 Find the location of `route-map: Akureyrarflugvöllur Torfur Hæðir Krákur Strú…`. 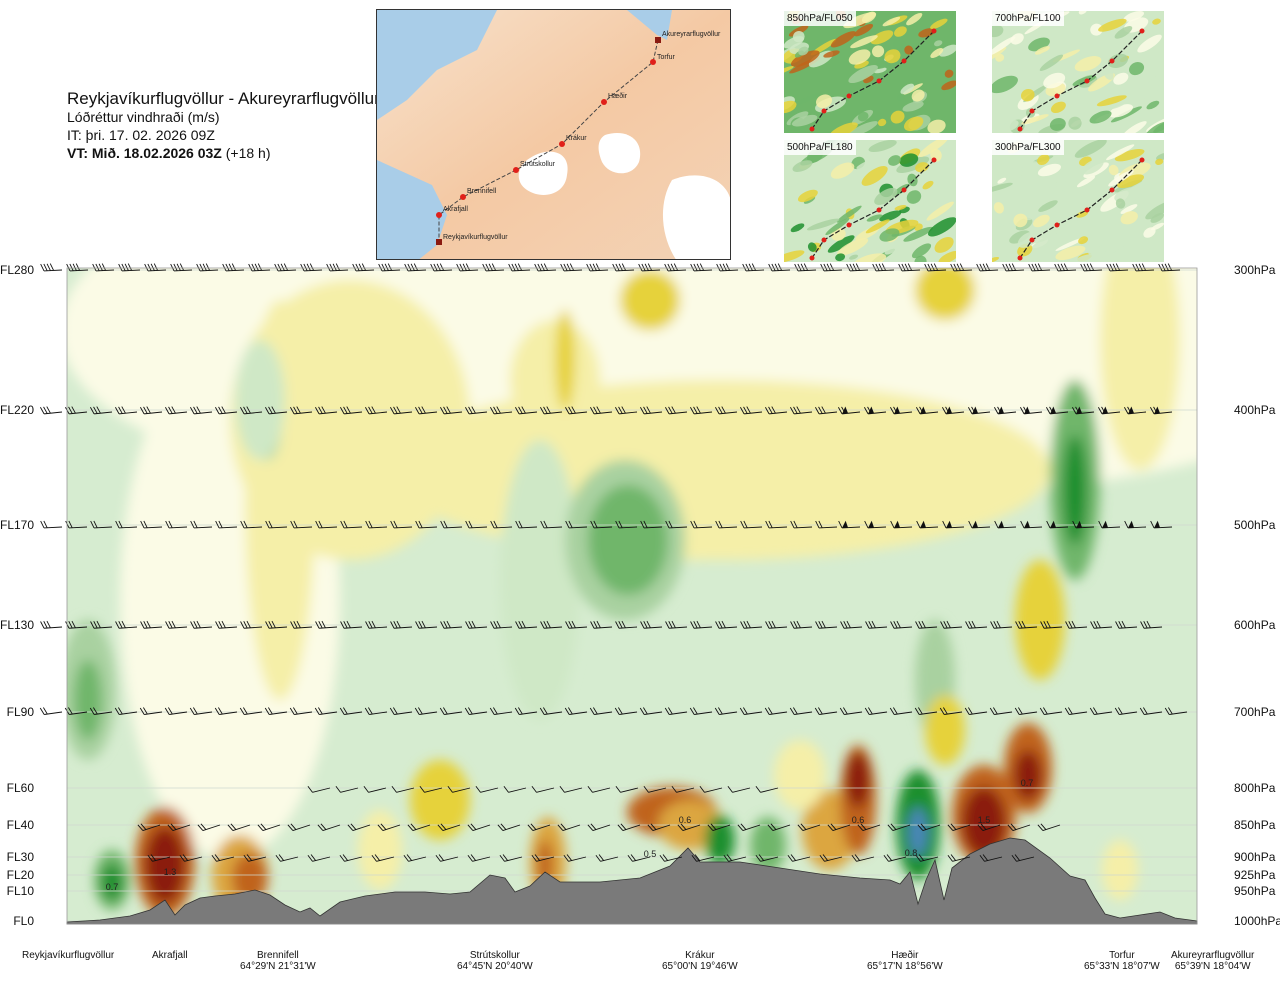

route-map: Akureyrarflugvöllur Torfur Hæðir Krákur Strú… is located at coordinates (553, 134).